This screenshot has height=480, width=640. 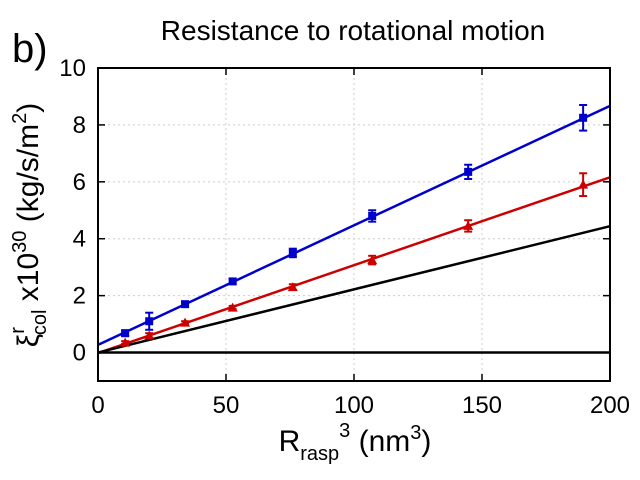 I want to click on y-axis-label-rest2-sup: 2, so click(x=20, y=118).